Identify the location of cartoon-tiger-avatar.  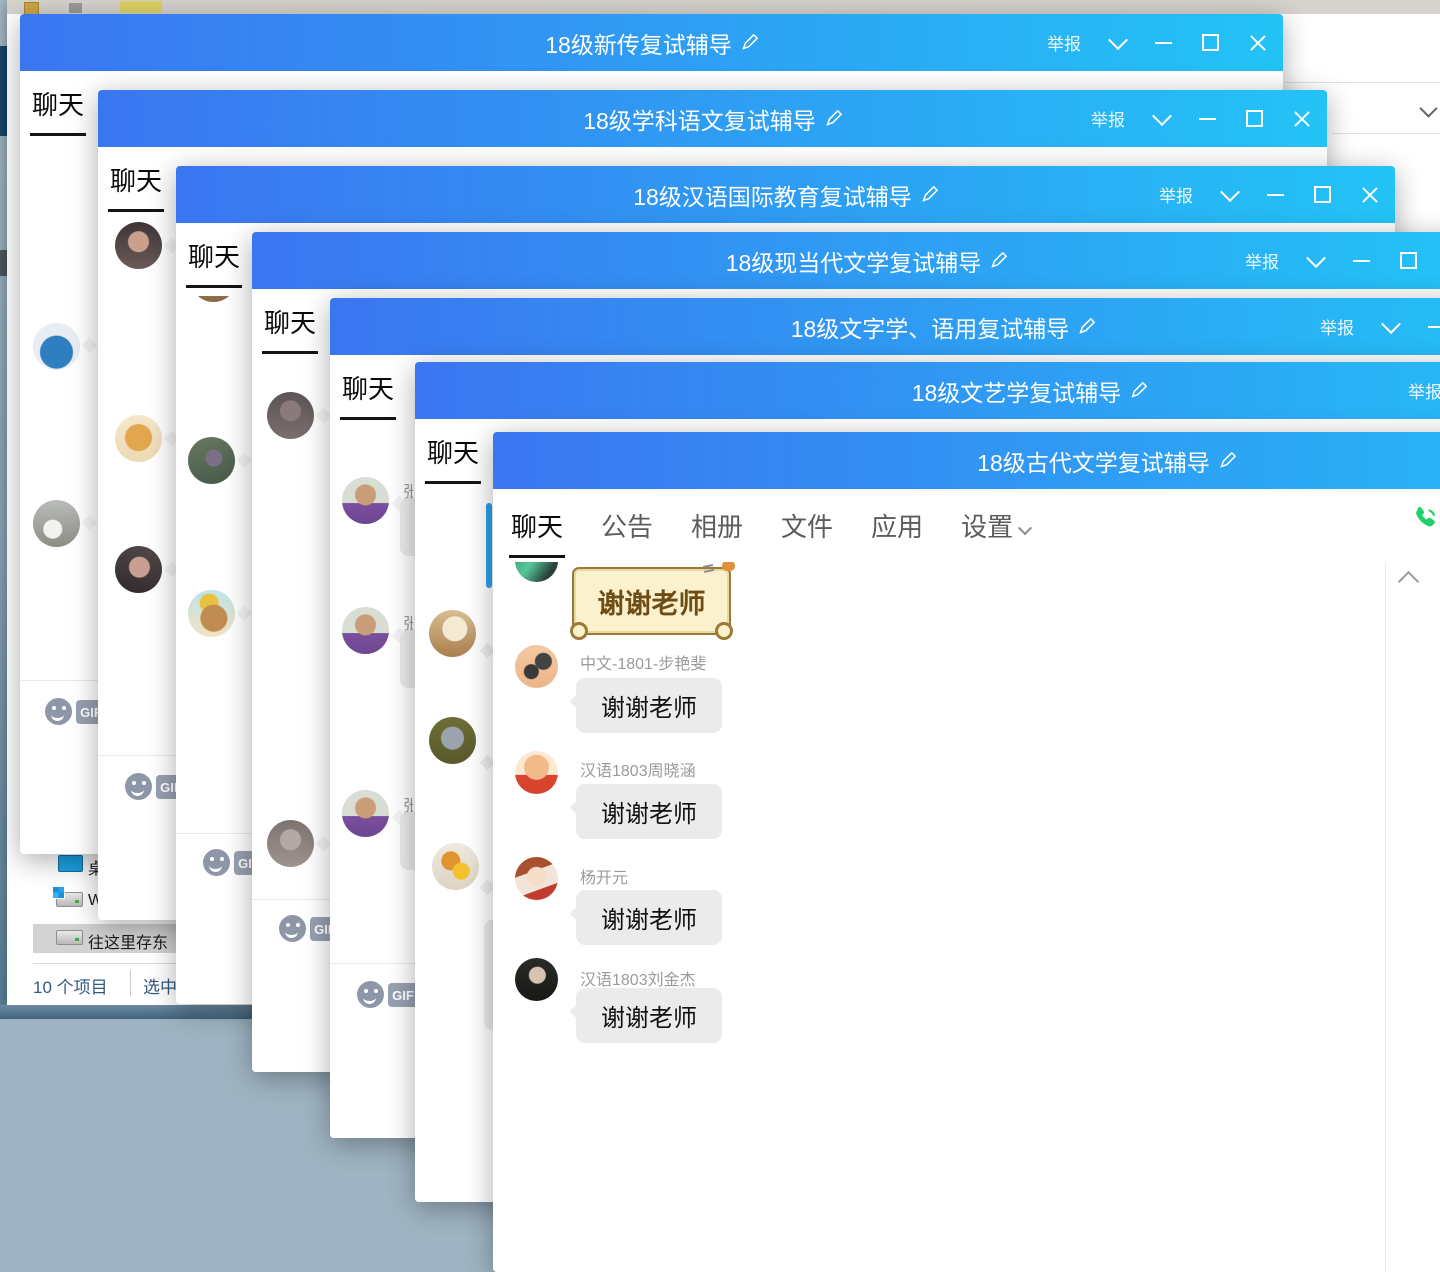
(138, 438).